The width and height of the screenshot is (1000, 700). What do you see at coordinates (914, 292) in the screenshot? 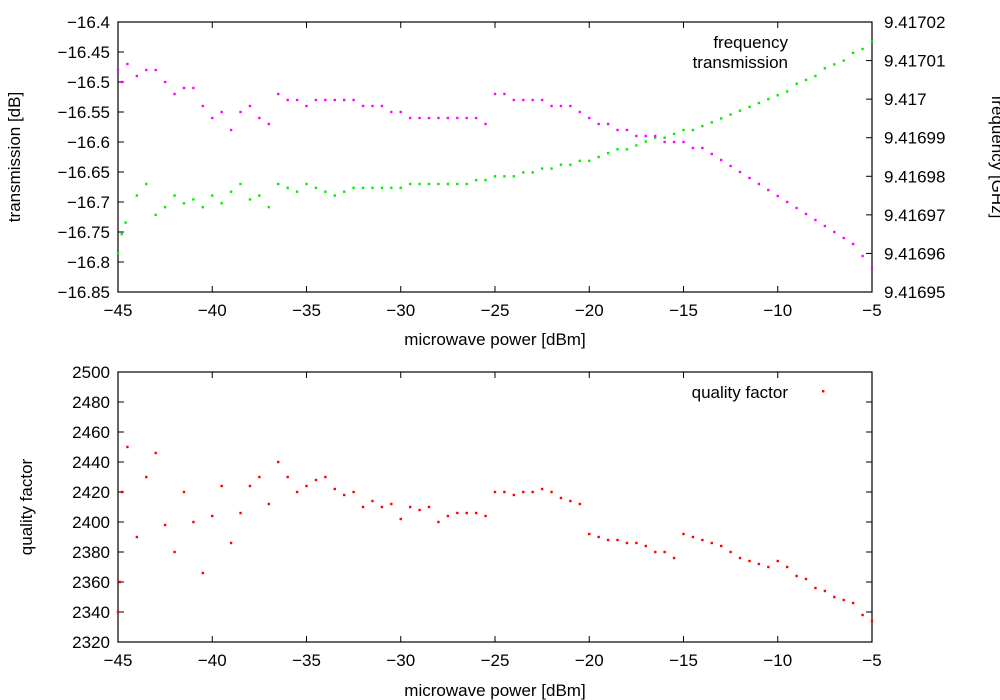
I see `y2-tick-label: 9.41695` at bounding box center [914, 292].